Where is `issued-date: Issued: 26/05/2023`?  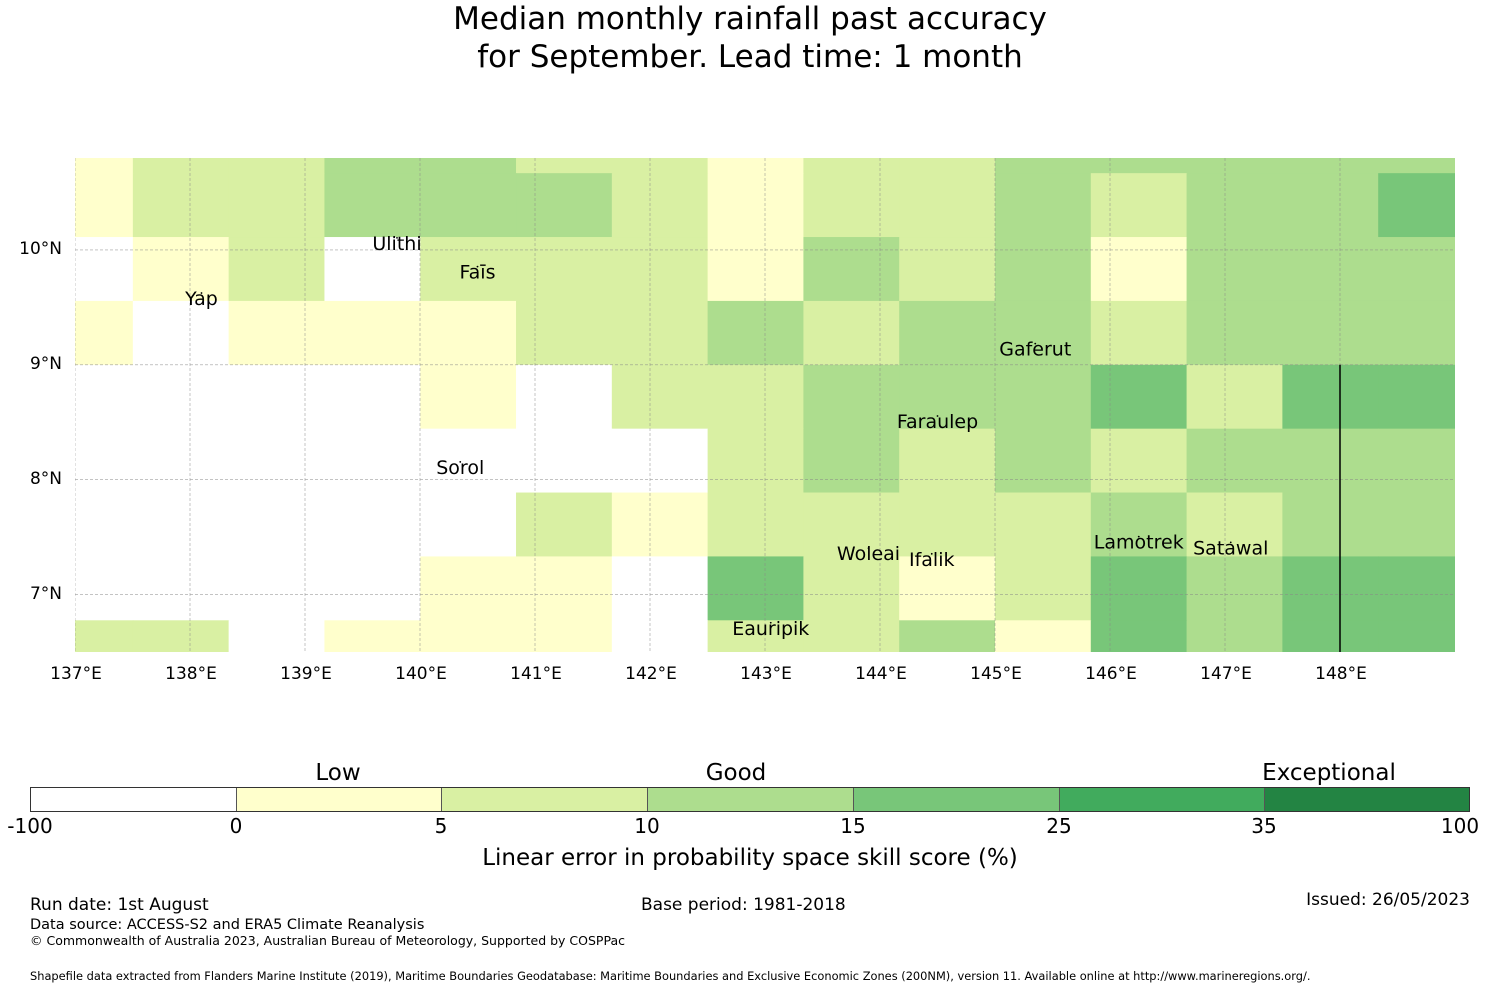
issued-date: Issued: 26/05/2023 is located at coordinates (1388, 900).